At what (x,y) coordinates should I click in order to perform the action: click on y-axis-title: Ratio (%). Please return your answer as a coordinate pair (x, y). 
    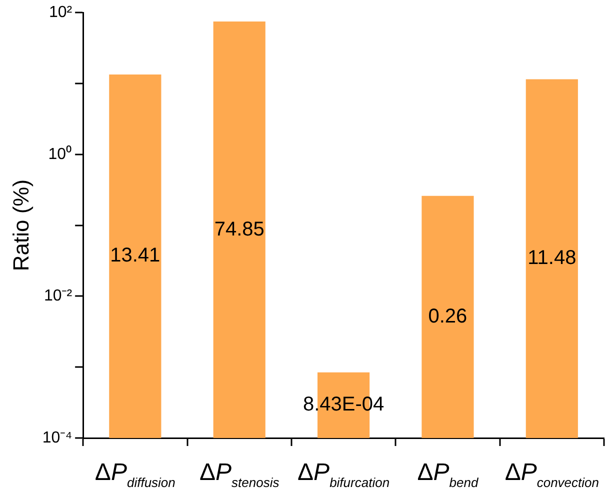
    Looking at the image, I should click on (21, 225).